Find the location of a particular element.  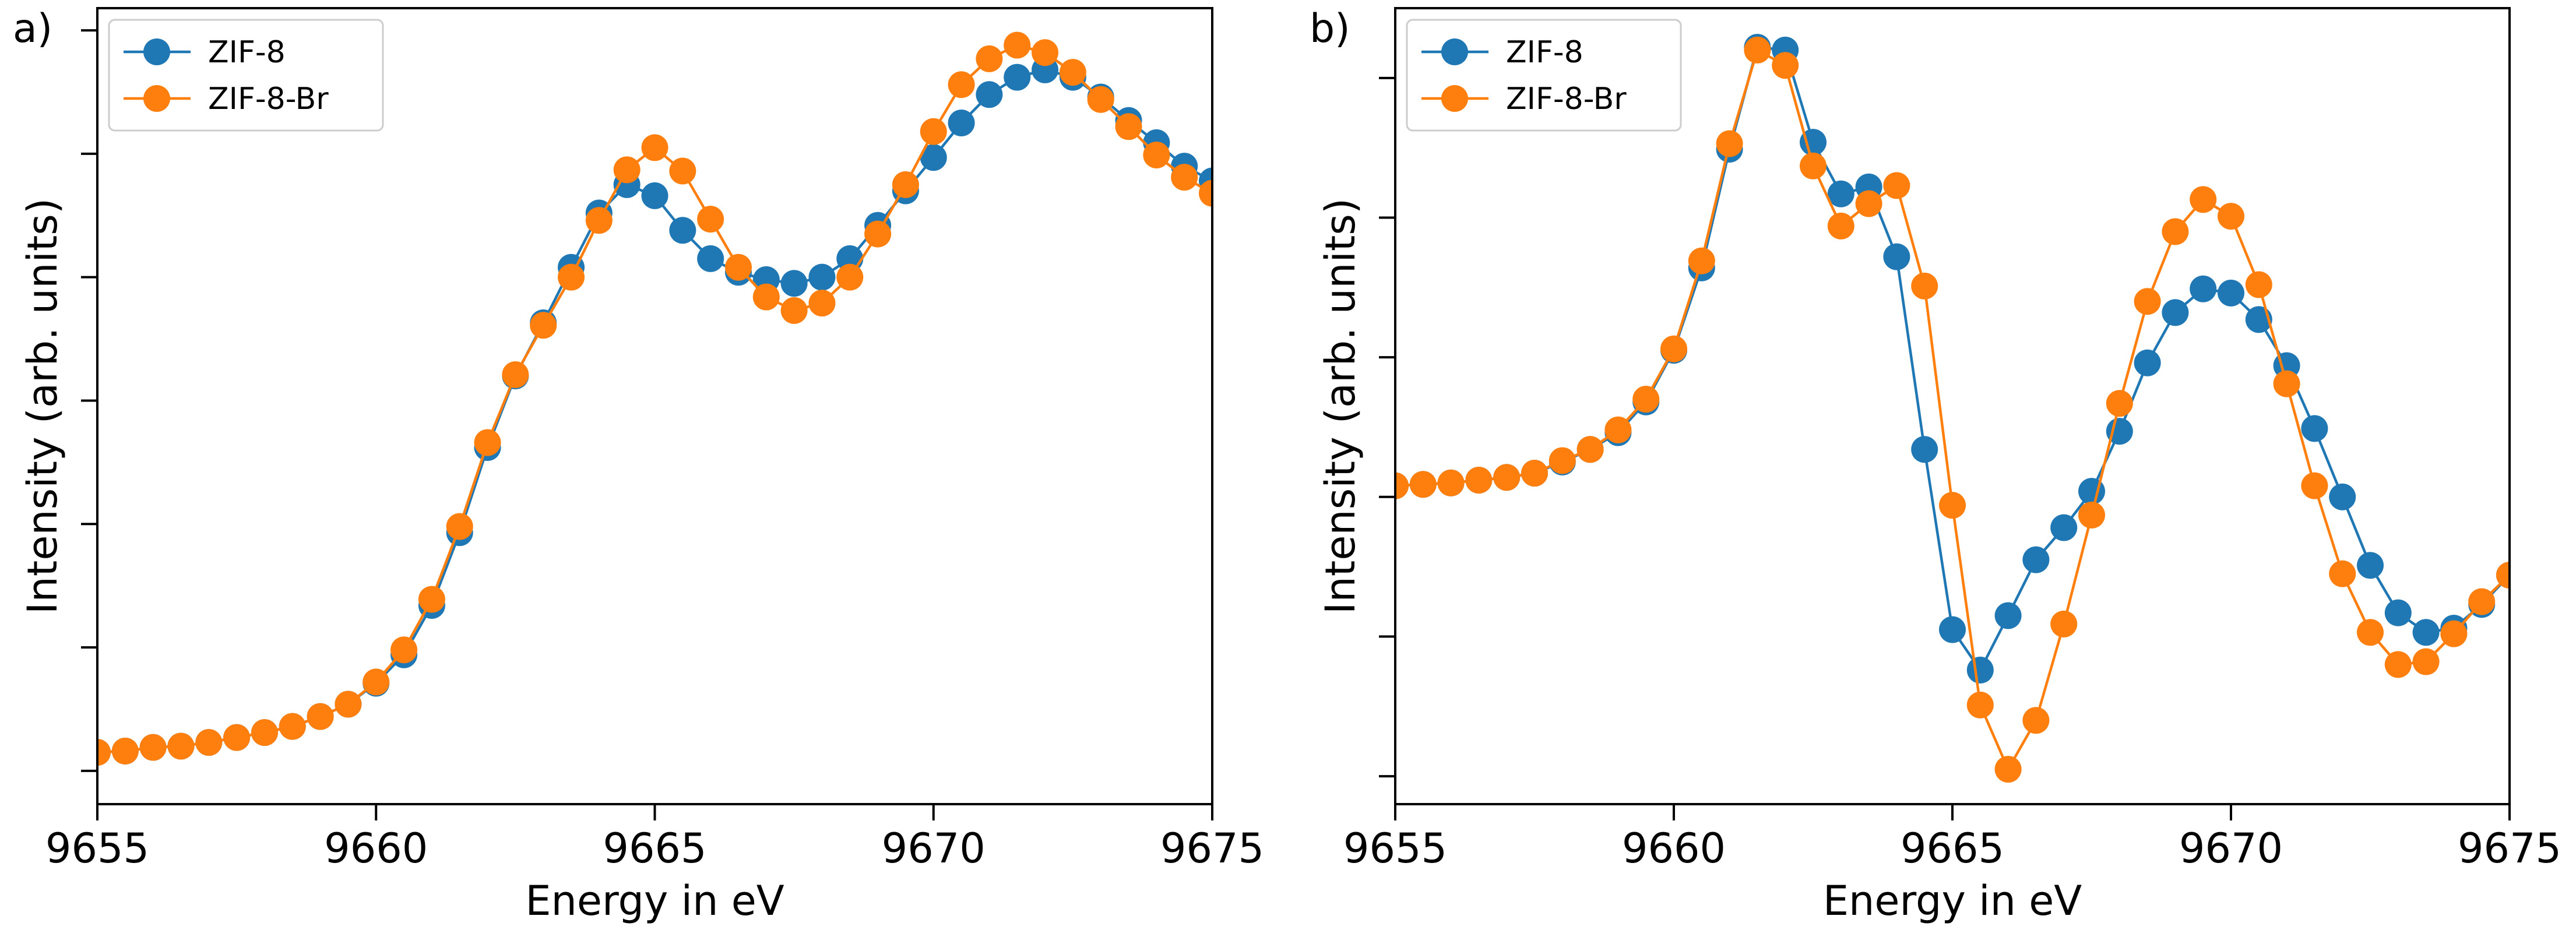

legend-label: ZIF-8 is located at coordinates (247, 52).